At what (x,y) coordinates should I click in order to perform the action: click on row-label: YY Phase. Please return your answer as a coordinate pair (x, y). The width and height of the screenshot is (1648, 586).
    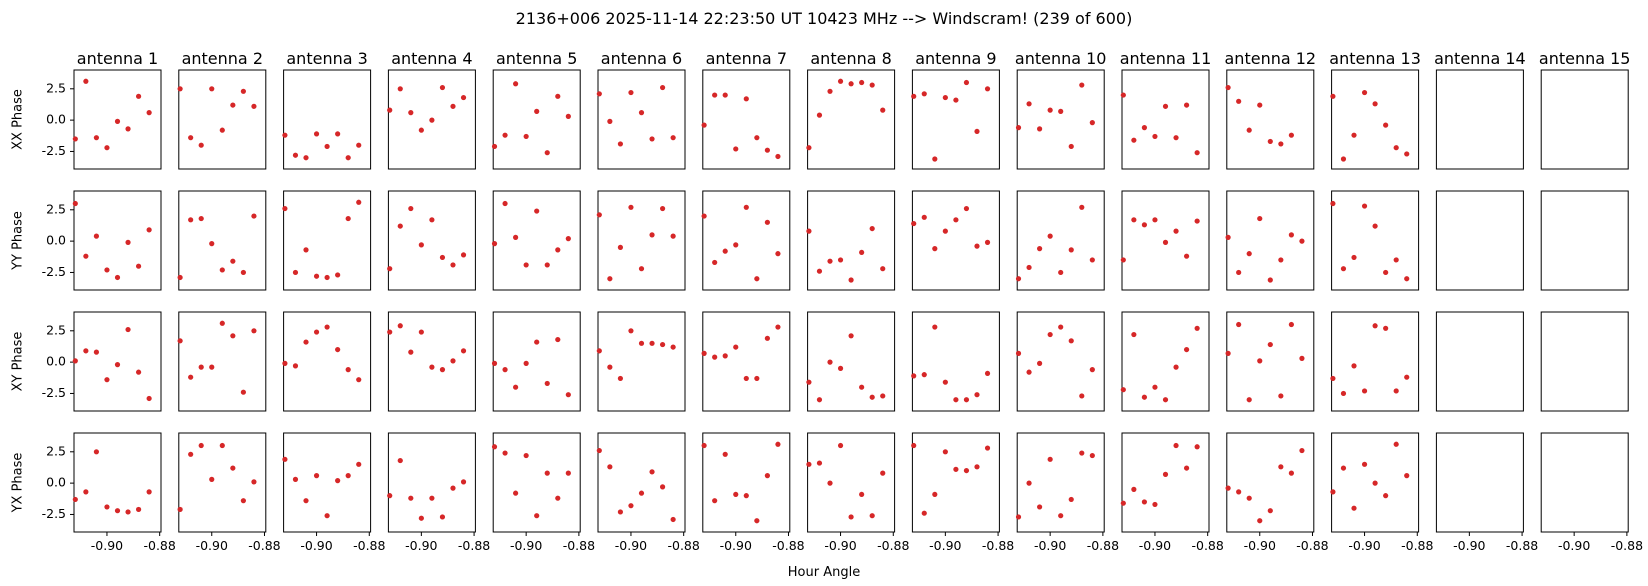
    Looking at the image, I should click on (18, 241).